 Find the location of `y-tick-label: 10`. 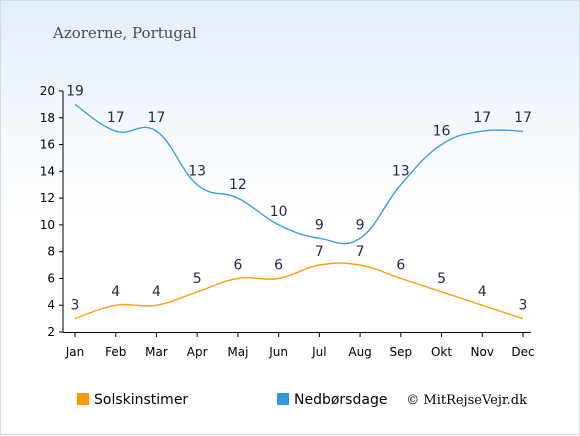

y-tick-label: 10 is located at coordinates (47, 225).